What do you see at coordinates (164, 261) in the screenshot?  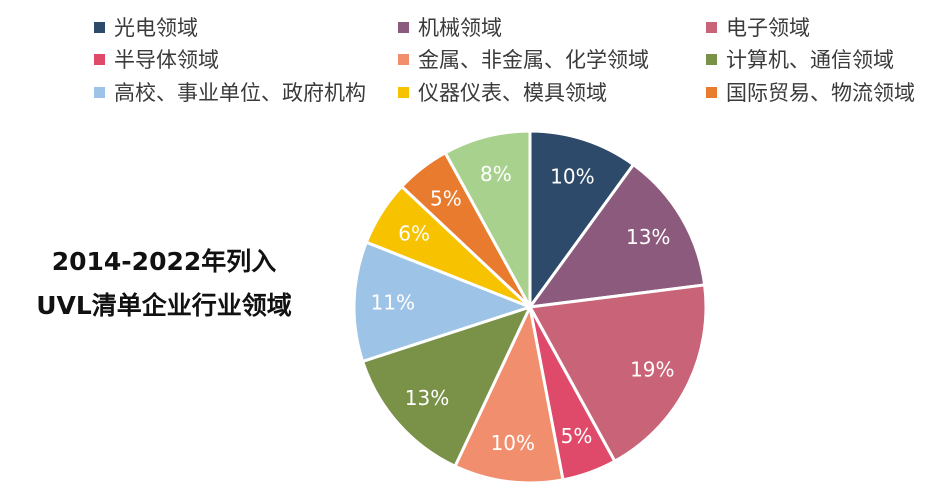 I see `chart-title-line-1: 2014-2022年列入` at bounding box center [164, 261].